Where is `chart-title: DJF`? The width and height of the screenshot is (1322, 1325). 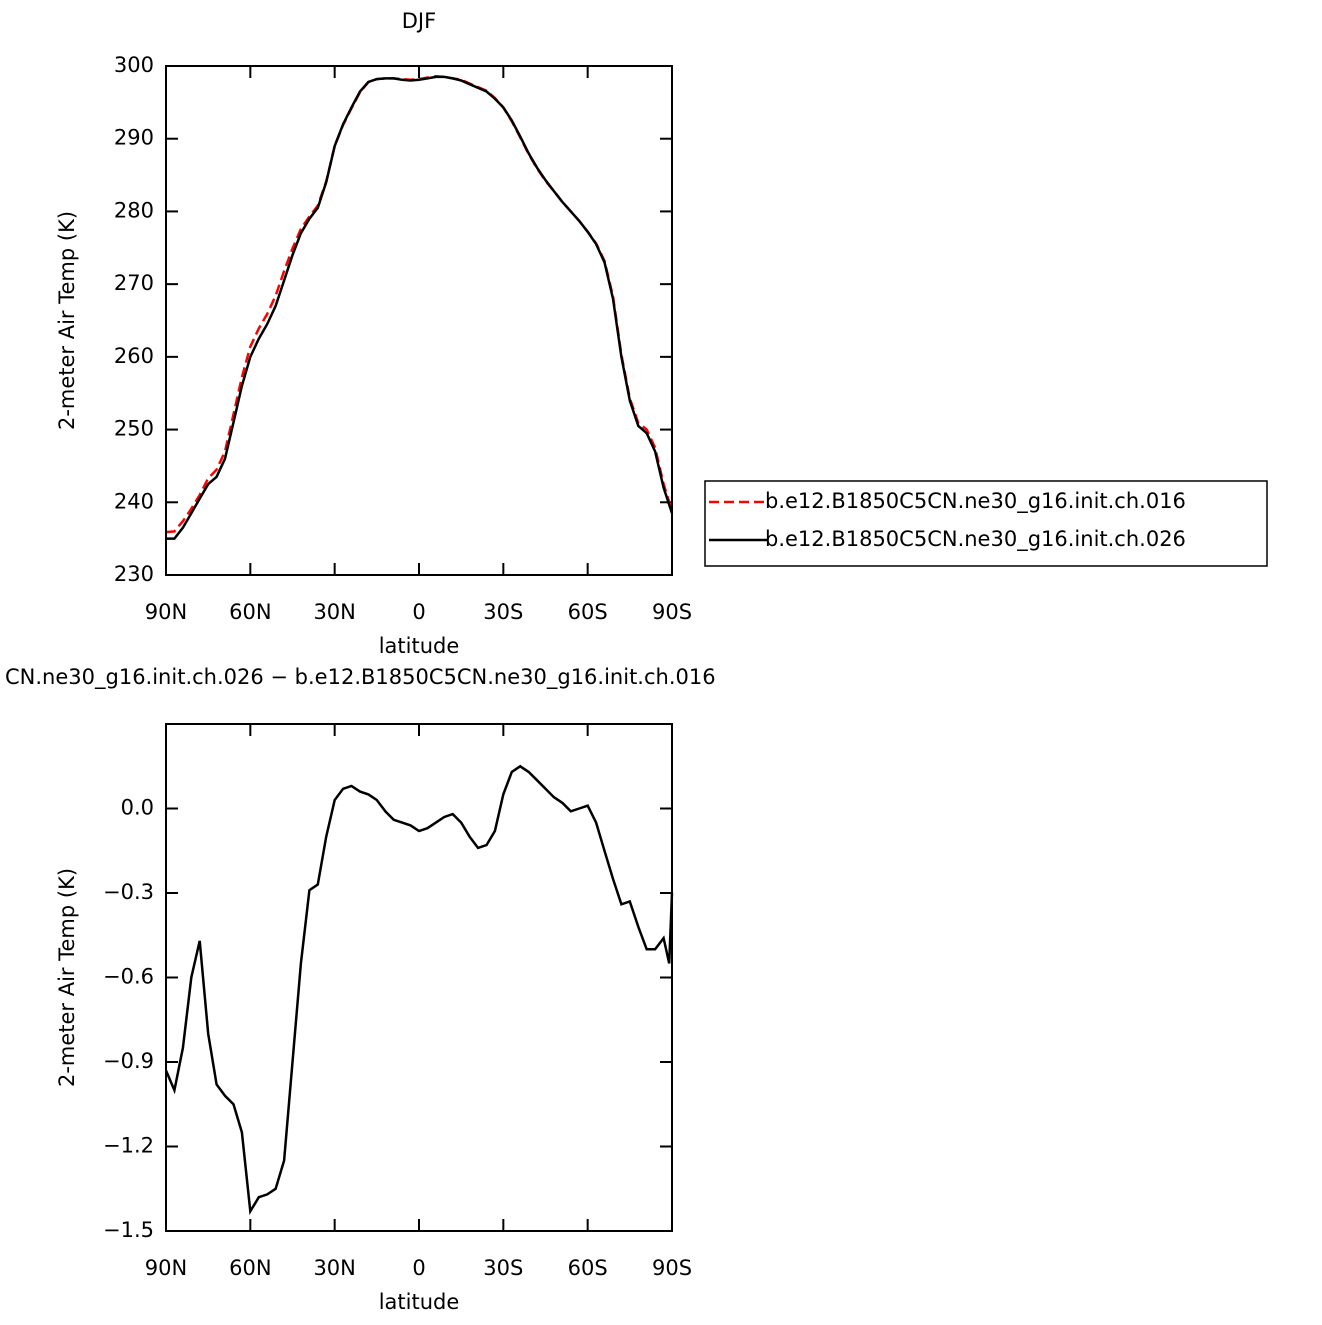 chart-title: DJF is located at coordinates (419, 21).